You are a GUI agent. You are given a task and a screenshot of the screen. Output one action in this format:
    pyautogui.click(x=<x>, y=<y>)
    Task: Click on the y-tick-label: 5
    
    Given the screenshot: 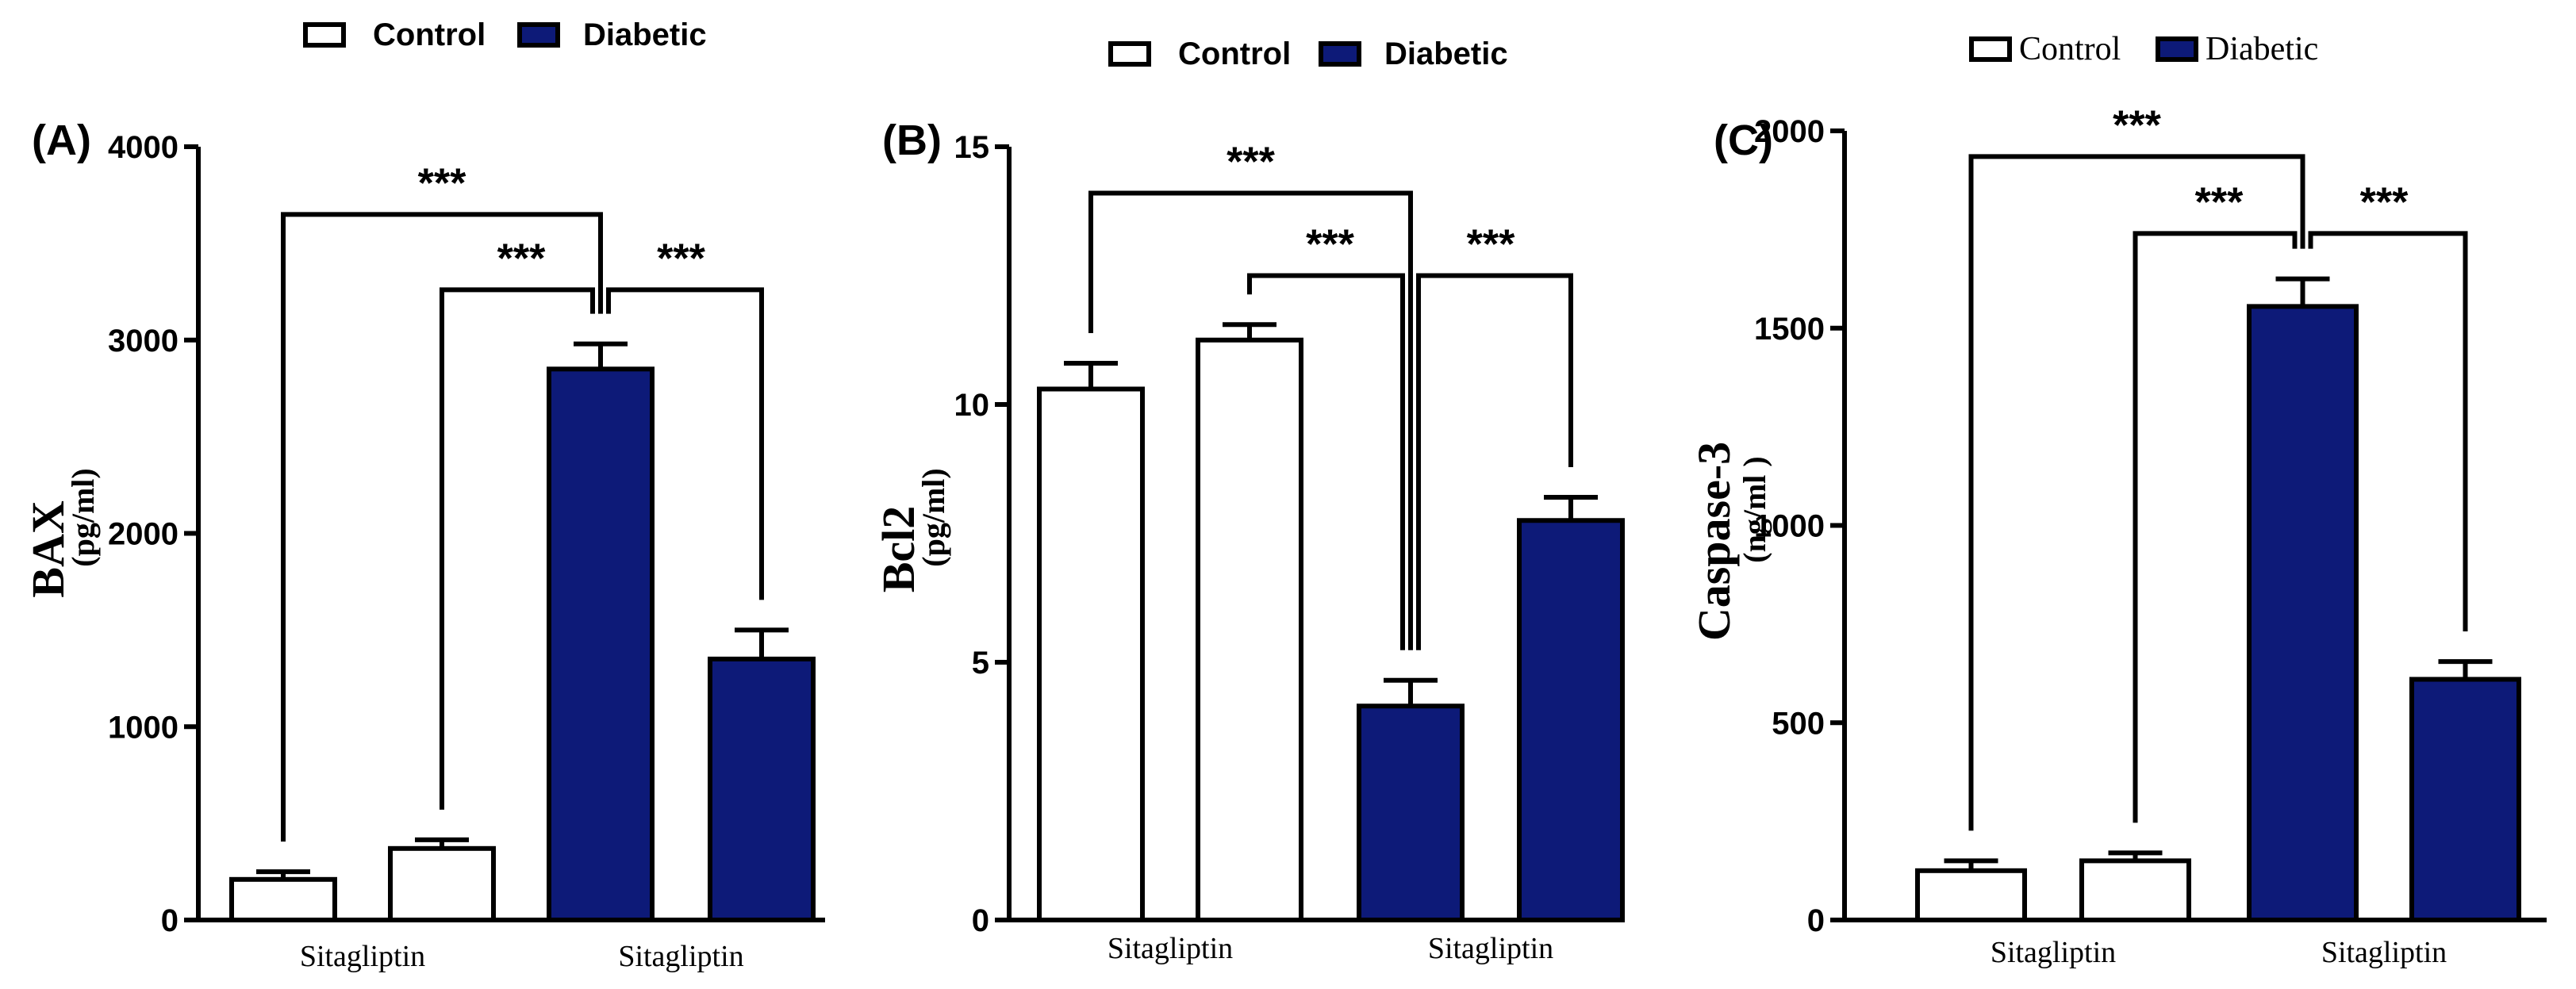 What is the action you would take?
    pyautogui.click(x=981, y=663)
    